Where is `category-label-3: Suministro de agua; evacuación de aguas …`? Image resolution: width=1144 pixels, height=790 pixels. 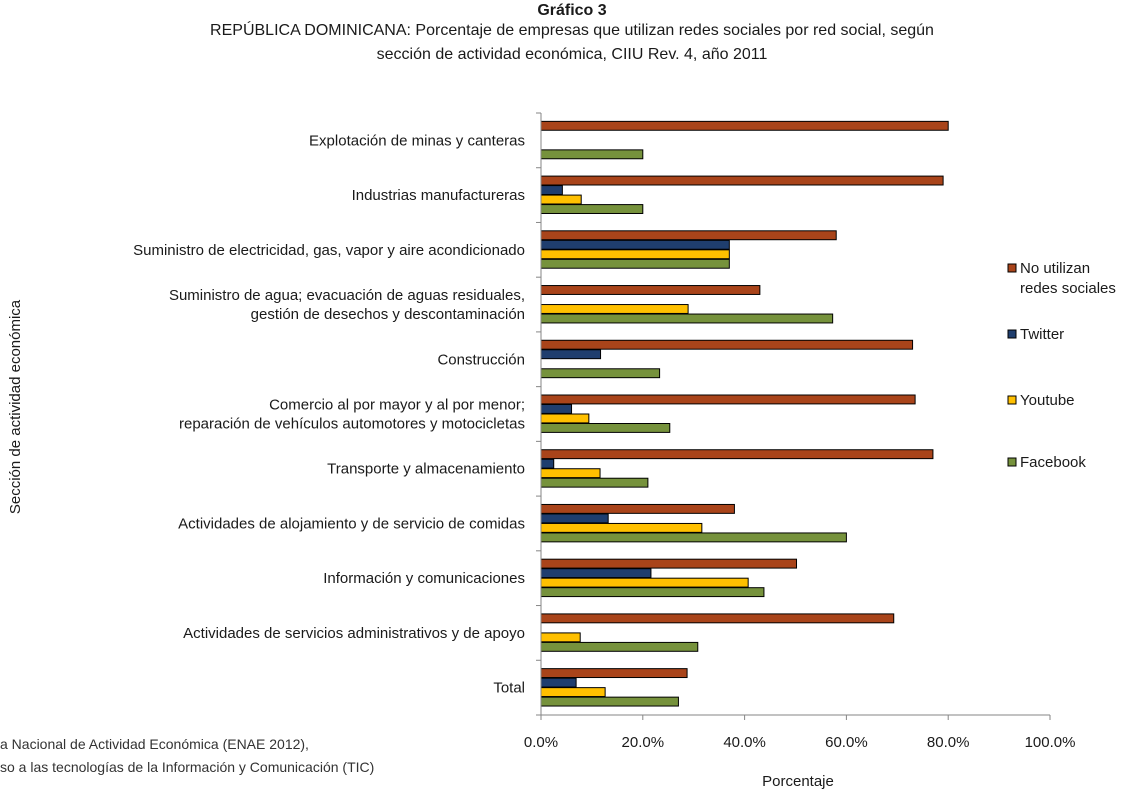 category-label-3: Suministro de agua; evacuación de aguas … is located at coordinates (347, 305).